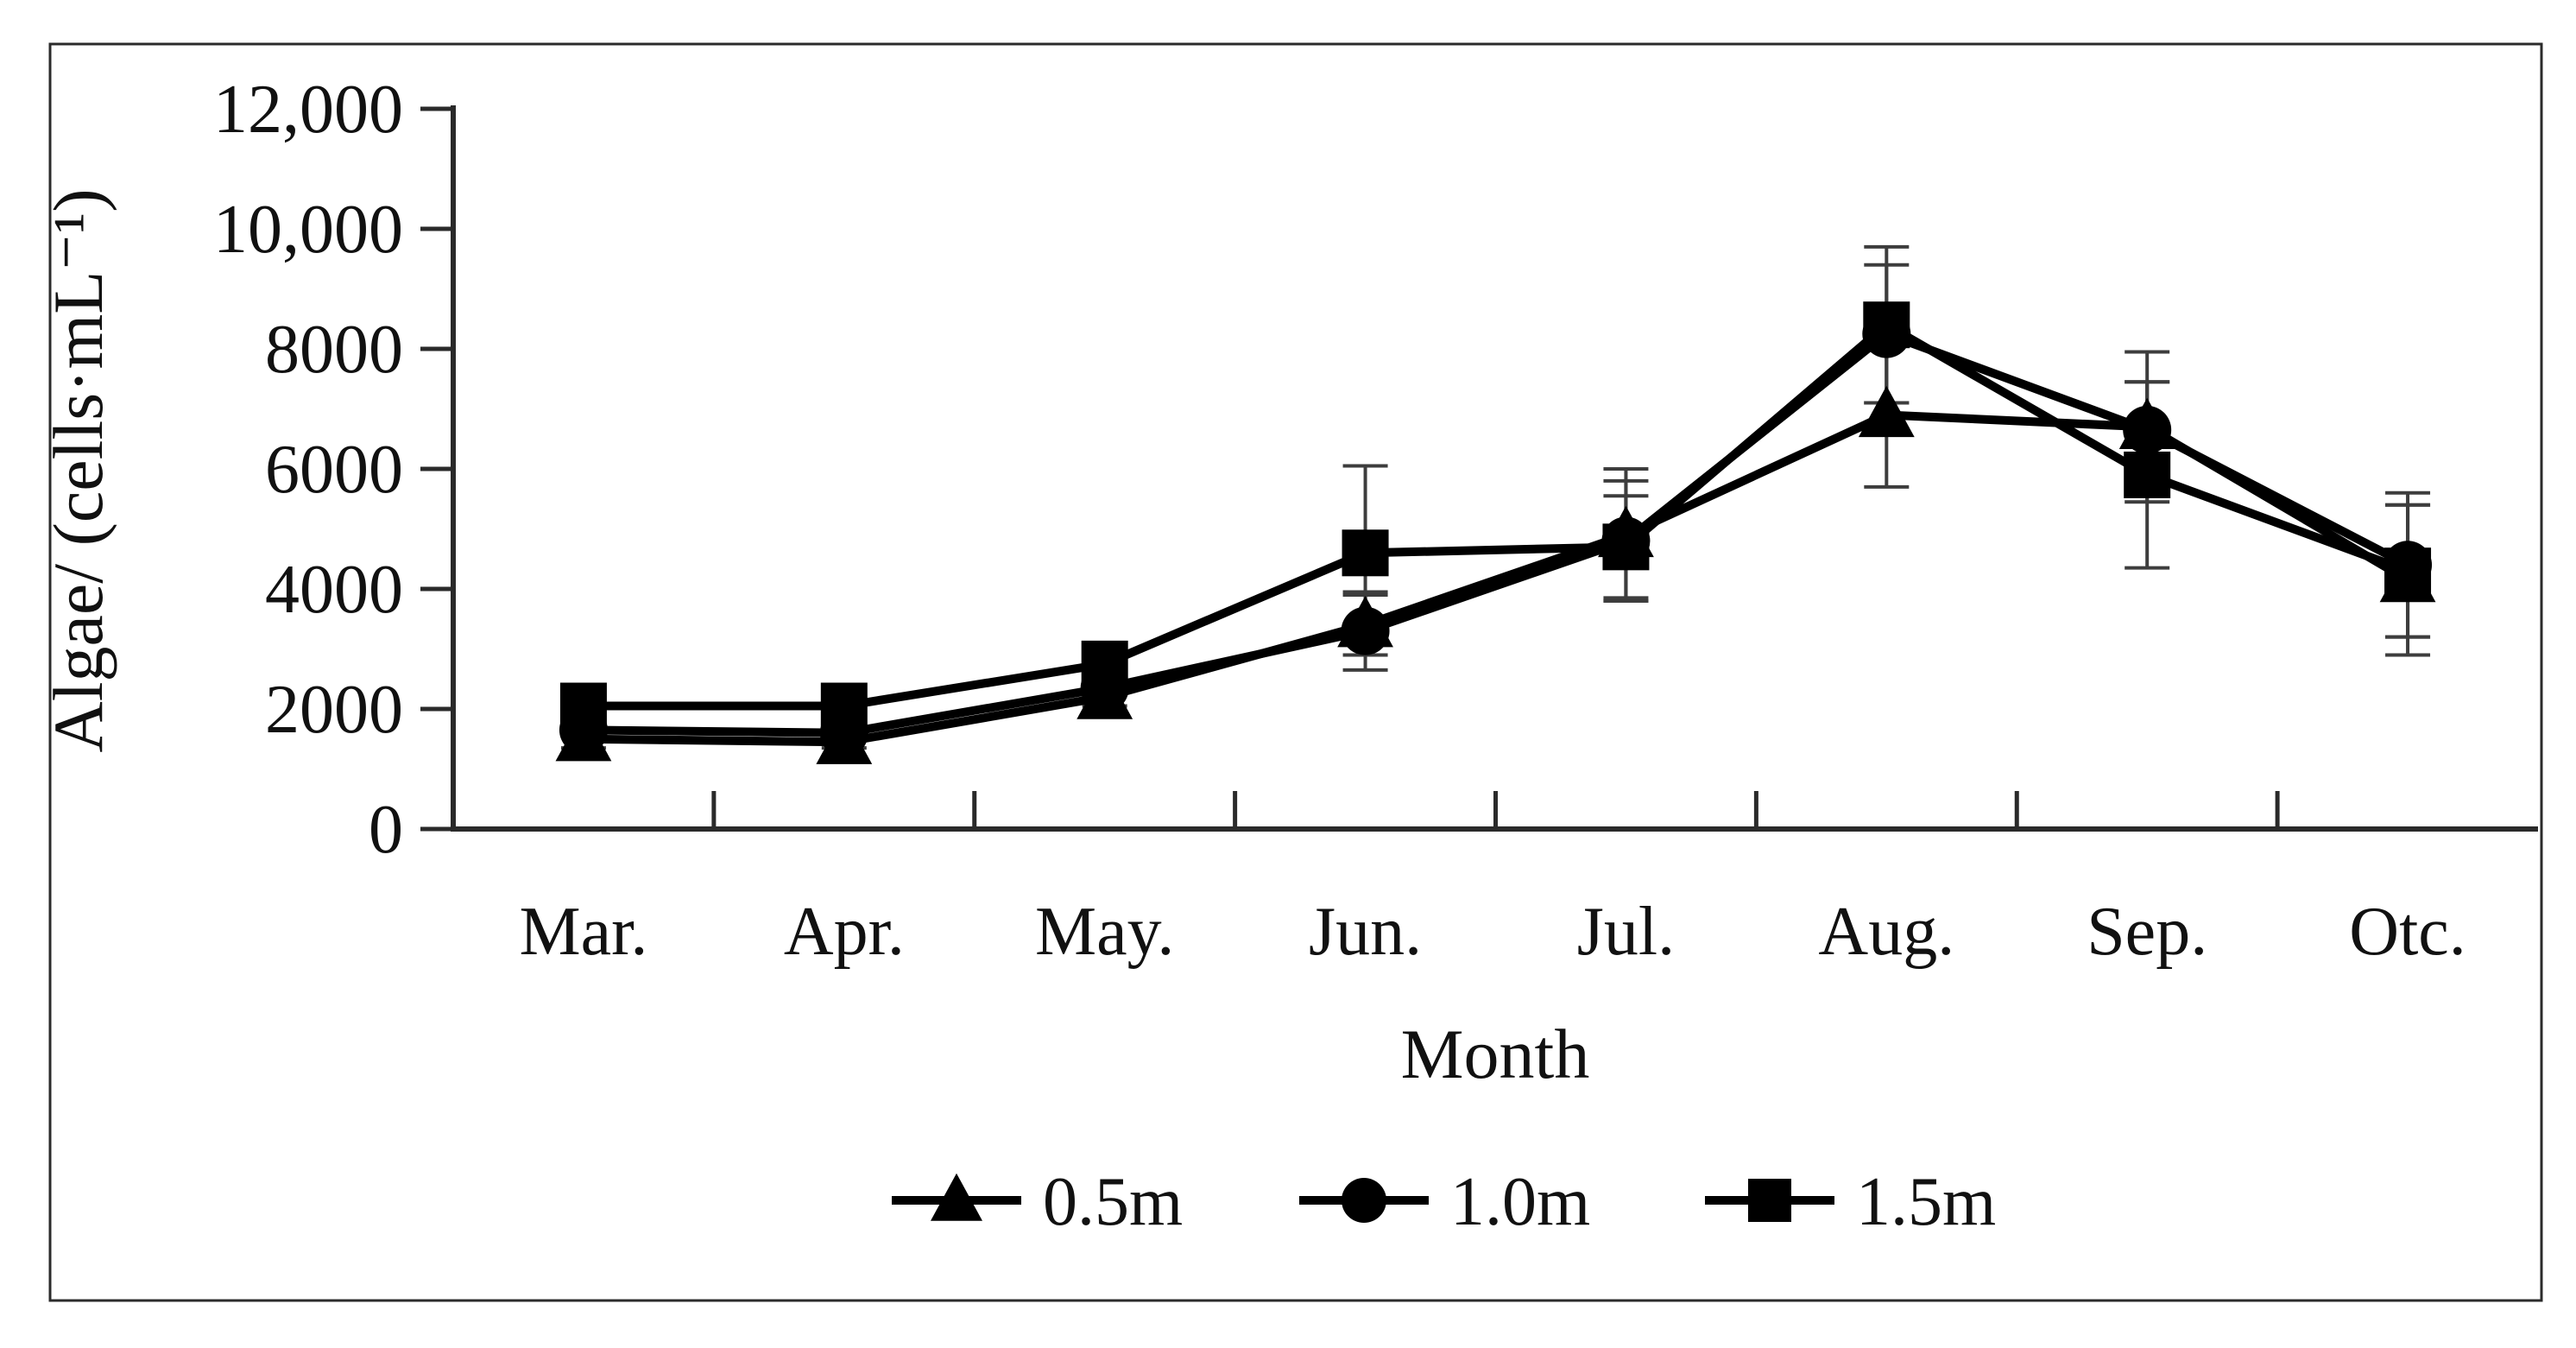 Image resolution: width=2576 pixels, height=1348 pixels. What do you see at coordinates (1626, 932) in the screenshot?
I see `x-tick-label: Jul.` at bounding box center [1626, 932].